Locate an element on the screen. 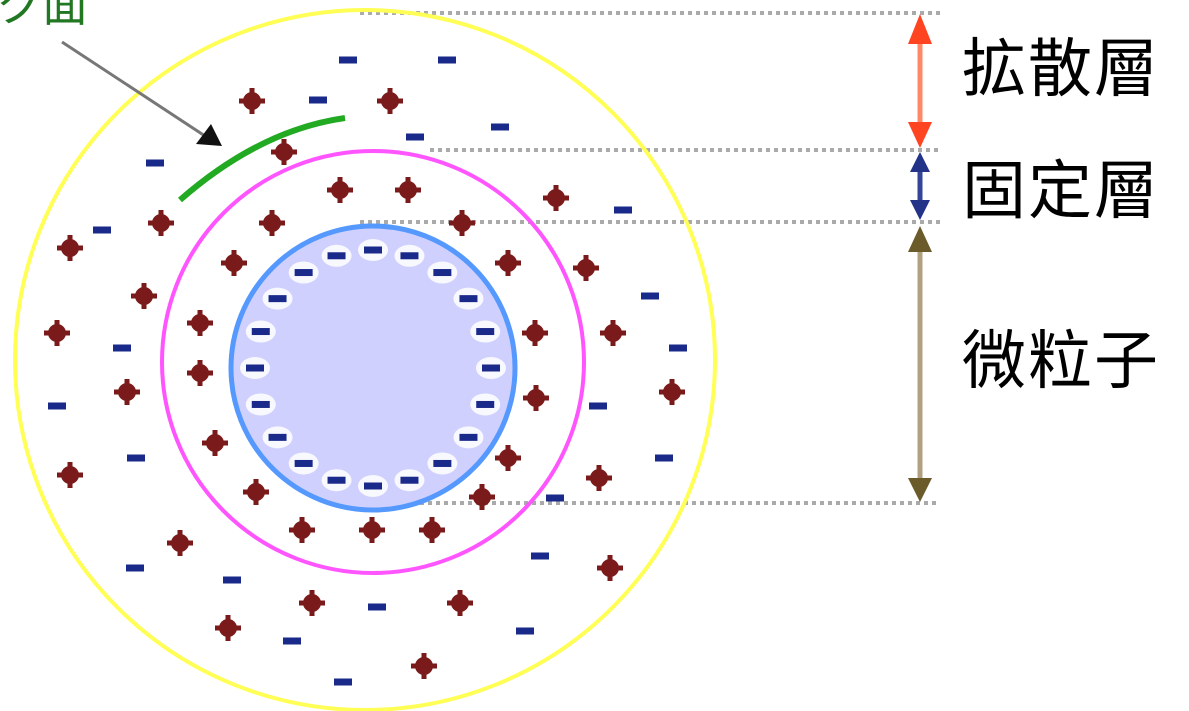  particle-arrow-bottom is located at coordinates (920, 490).